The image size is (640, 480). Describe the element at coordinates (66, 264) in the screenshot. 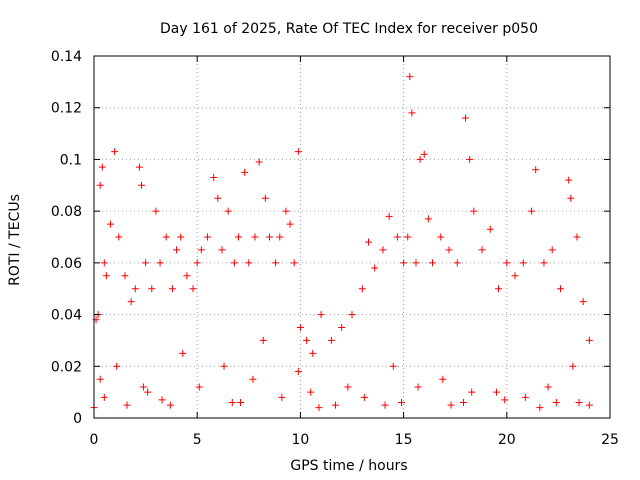

I see `y-tick-label: 0.06` at that location.